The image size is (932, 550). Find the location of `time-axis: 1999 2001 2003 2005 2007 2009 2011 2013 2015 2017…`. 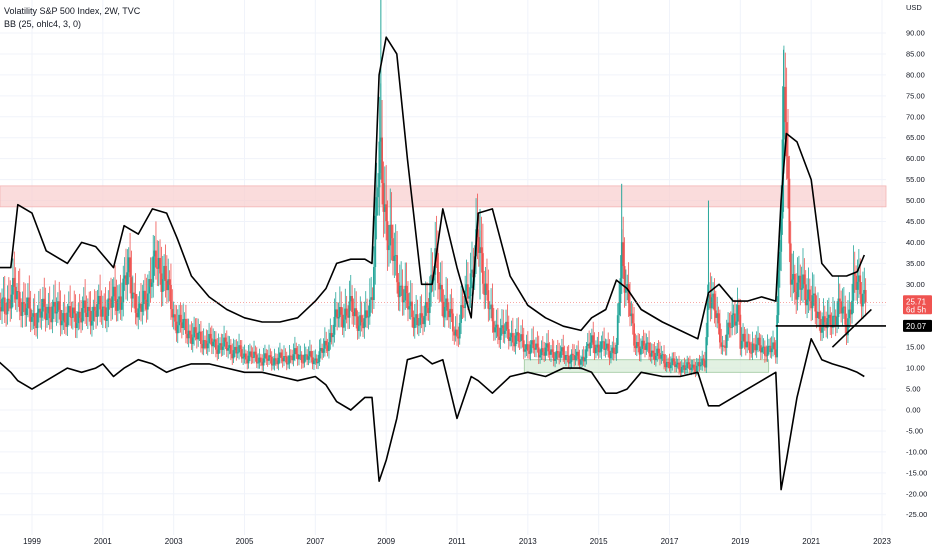

time-axis: 1999 2001 2003 2005 2007 2009 2011 2013 2015 2017… is located at coordinates (457, 541).